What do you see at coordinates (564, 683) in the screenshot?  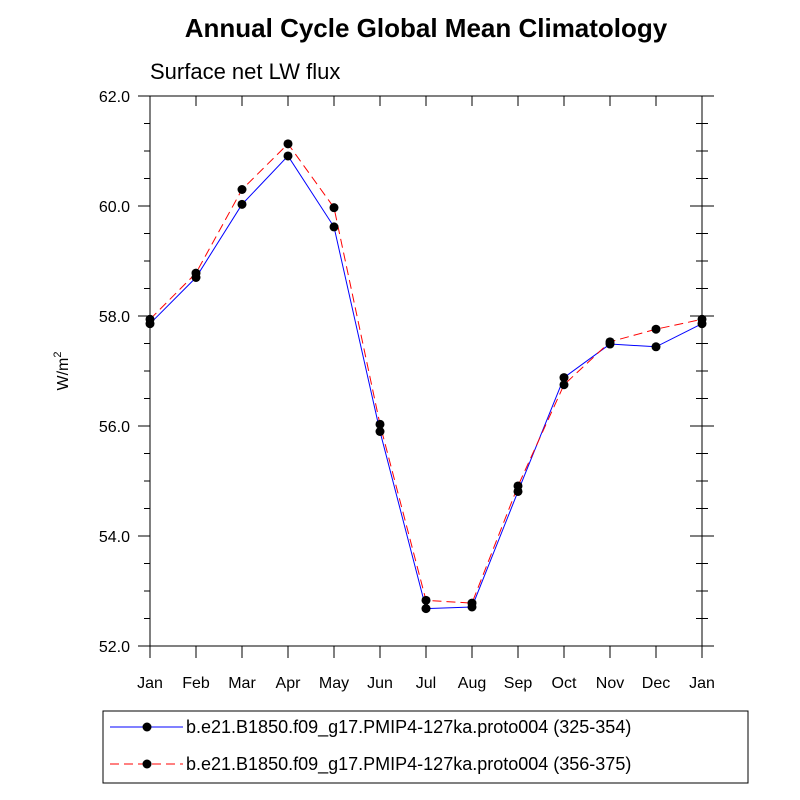 I see `x-tick-label: Oct` at bounding box center [564, 683].